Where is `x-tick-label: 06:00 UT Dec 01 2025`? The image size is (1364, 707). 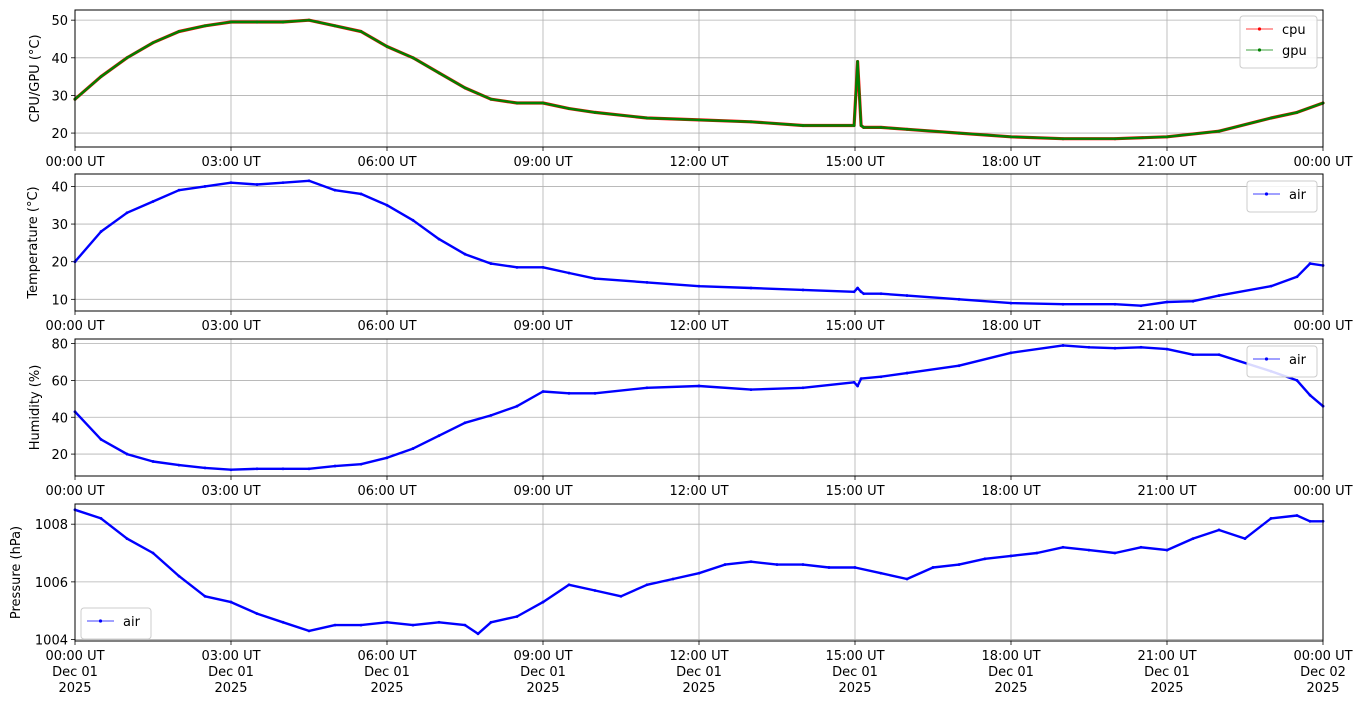
x-tick-label: 06:00 UT Dec 01 2025 is located at coordinates (386, 672).